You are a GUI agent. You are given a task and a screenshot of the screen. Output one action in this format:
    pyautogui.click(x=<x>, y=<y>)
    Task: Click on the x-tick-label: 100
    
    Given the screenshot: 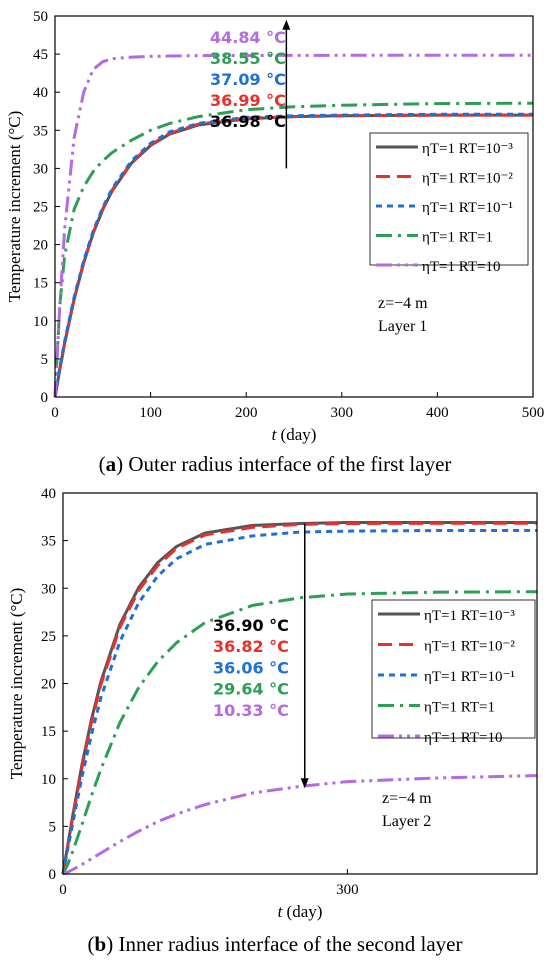 What is the action you would take?
    pyautogui.click(x=150, y=413)
    